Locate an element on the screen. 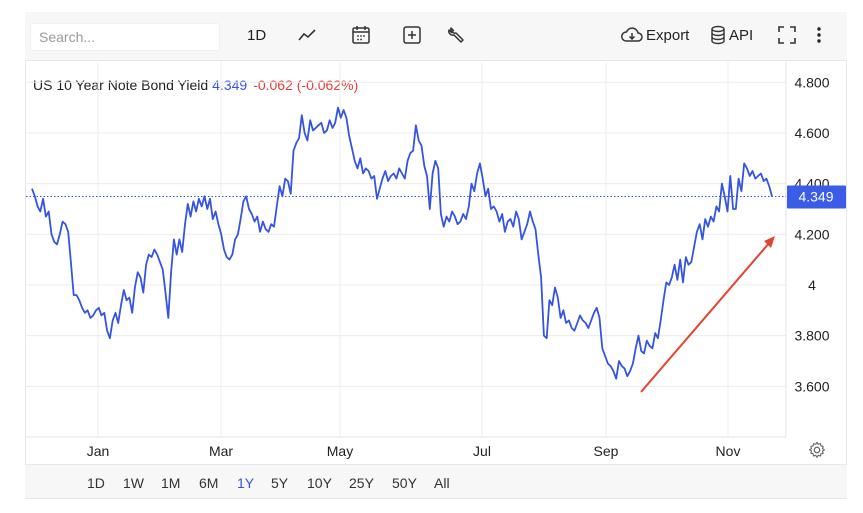  add-compare-icon is located at coordinates (412, 35).